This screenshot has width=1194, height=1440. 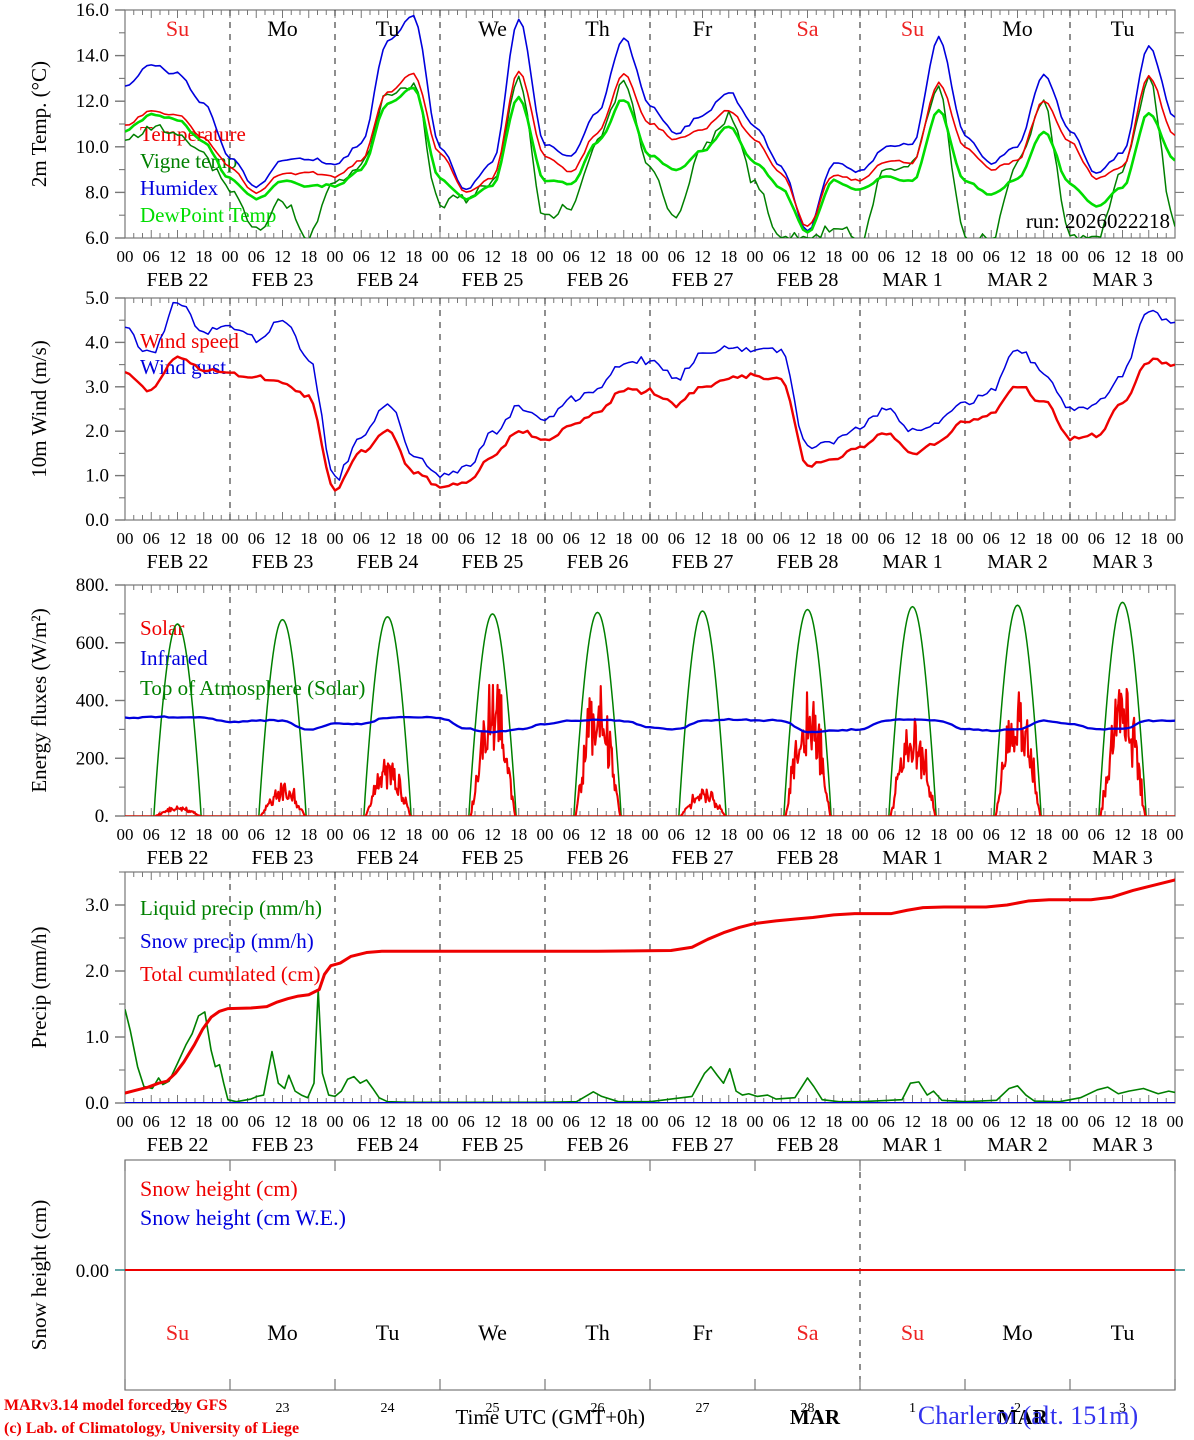 I want to click on legend-label: DewPoint Temp, so click(x=208, y=215).